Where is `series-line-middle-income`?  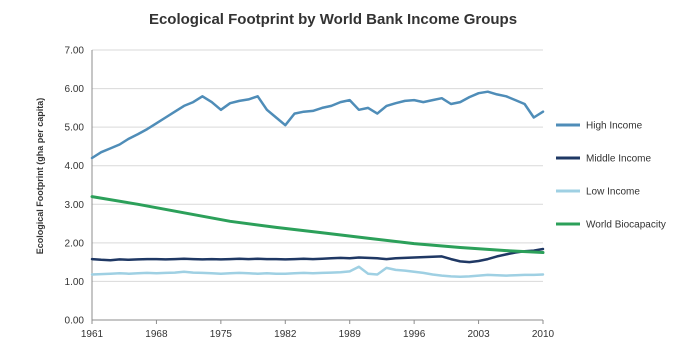 series-line-middle-income is located at coordinates (317, 255).